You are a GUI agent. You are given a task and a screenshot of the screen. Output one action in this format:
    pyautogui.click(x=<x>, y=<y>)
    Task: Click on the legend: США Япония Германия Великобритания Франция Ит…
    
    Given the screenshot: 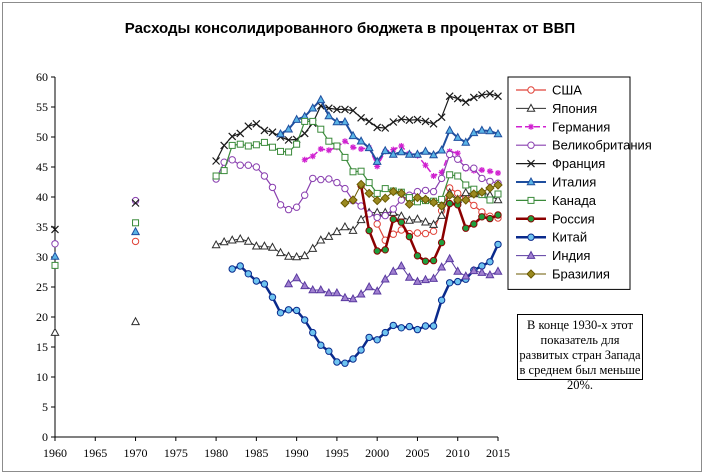 What is the action you would take?
    pyautogui.click(x=579, y=183)
    